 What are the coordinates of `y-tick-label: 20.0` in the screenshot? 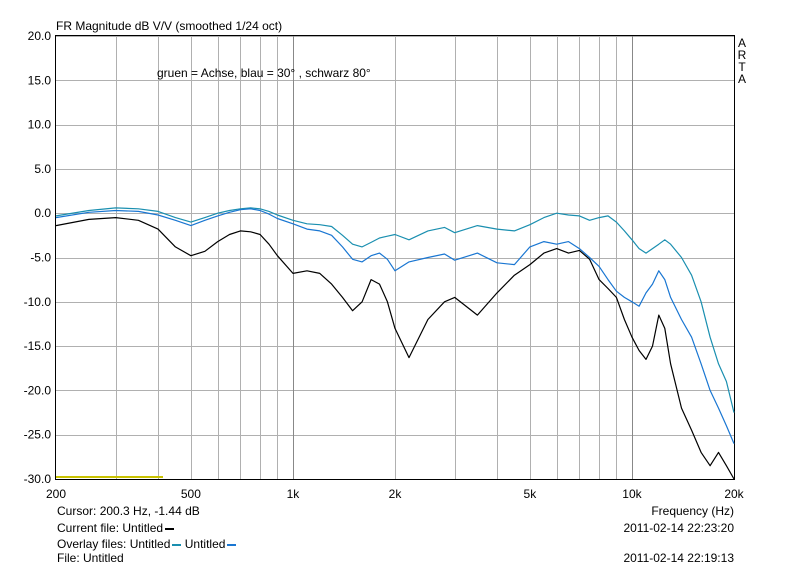 It's located at (40, 36).